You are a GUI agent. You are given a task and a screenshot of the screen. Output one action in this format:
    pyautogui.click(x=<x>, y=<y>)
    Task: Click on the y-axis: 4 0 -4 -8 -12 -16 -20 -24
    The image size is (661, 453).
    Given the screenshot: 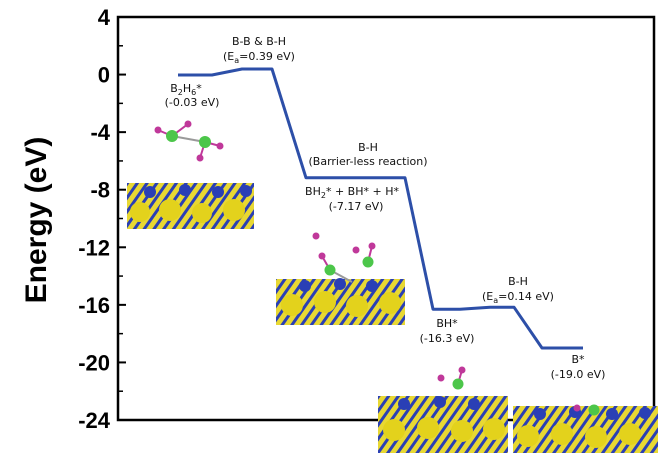 What is the action you would take?
    pyautogui.click(x=102, y=219)
    